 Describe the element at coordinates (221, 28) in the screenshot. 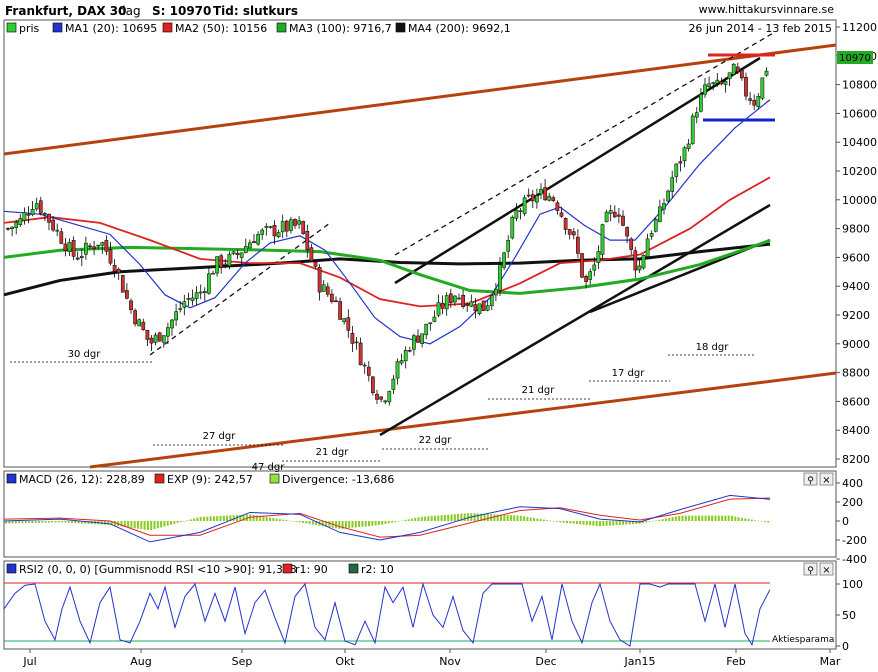

I see `legend-ma2: MA2 (50): 10156` at that location.